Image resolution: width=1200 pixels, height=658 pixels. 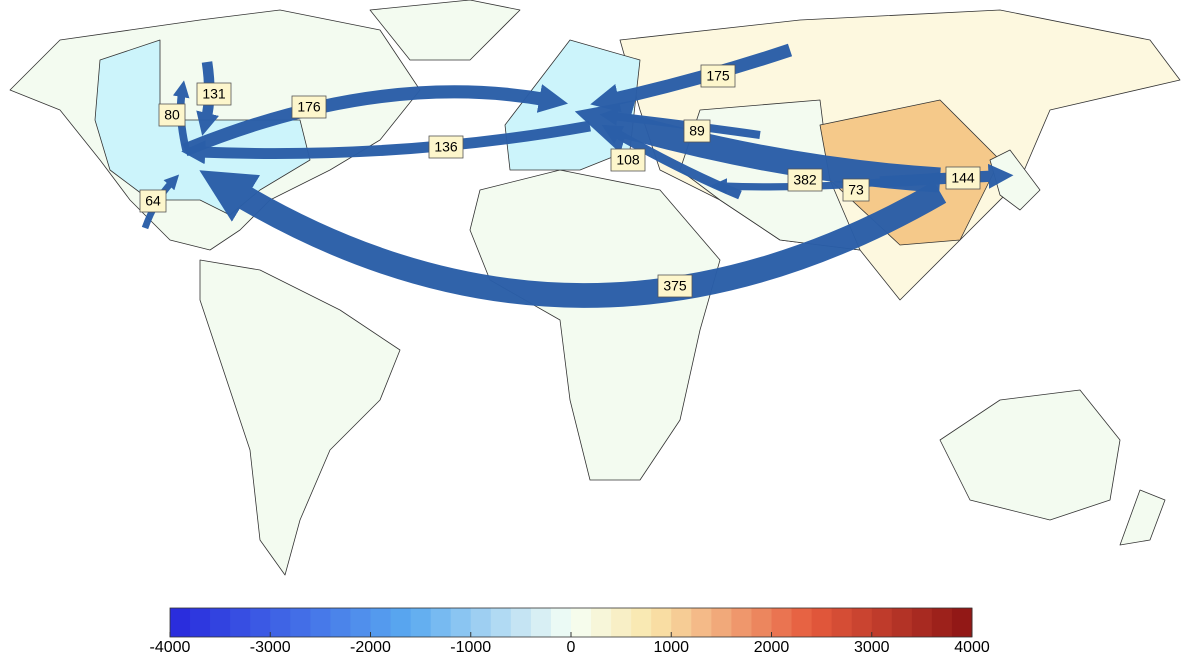 I want to click on flow-label: 382, so click(x=805, y=180).